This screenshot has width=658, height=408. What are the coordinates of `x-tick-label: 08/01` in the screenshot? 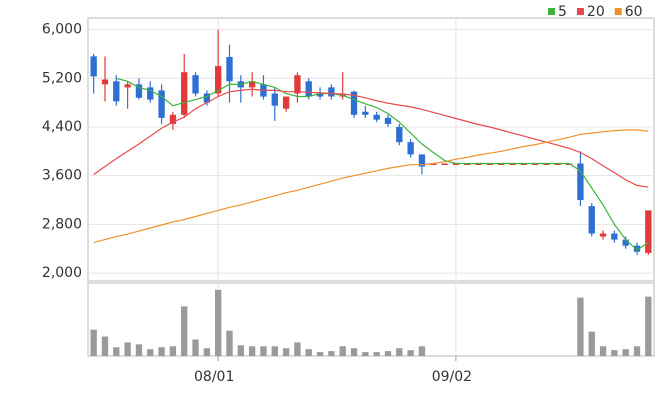 It's located at (214, 377).